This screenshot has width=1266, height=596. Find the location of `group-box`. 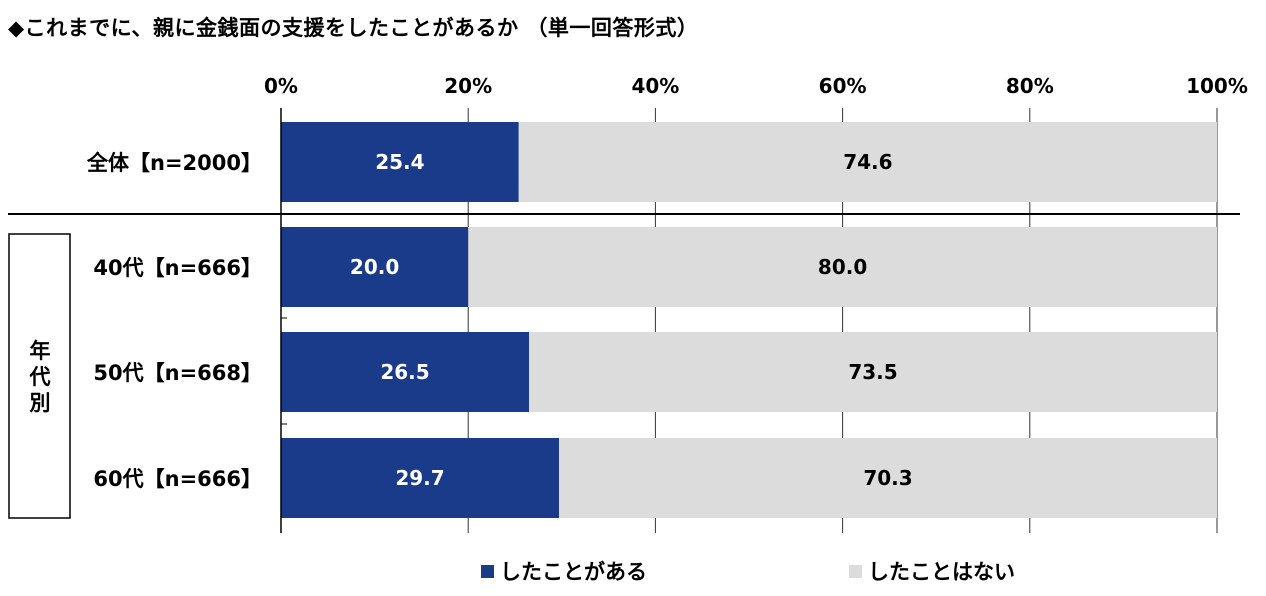

group-box is located at coordinates (39, 376).